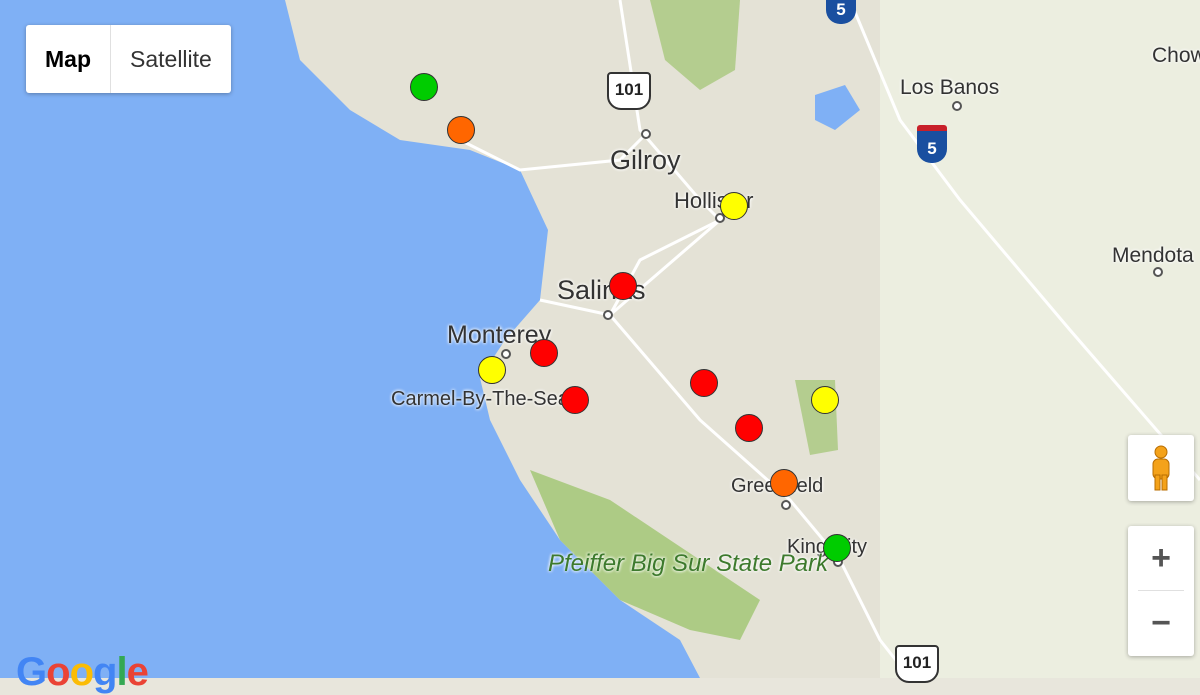  I want to click on place-label-chowchilla: Chow, so click(1176, 55).